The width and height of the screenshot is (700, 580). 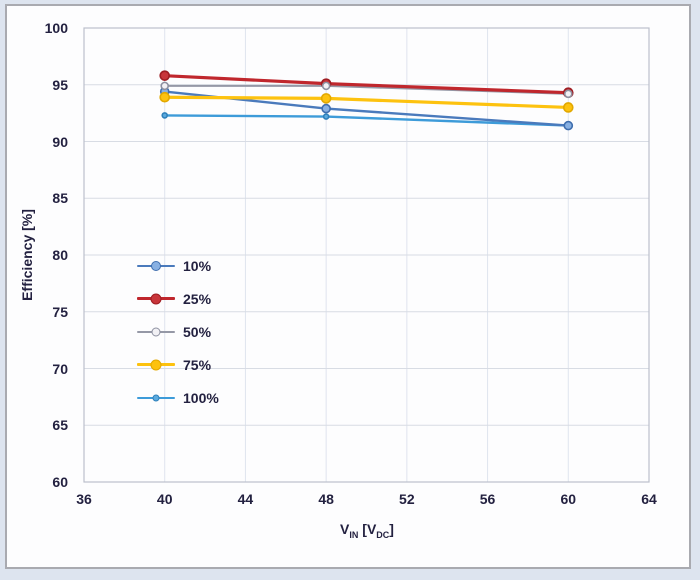 I want to click on x-axis-title-main: V, so click(x=345, y=529).